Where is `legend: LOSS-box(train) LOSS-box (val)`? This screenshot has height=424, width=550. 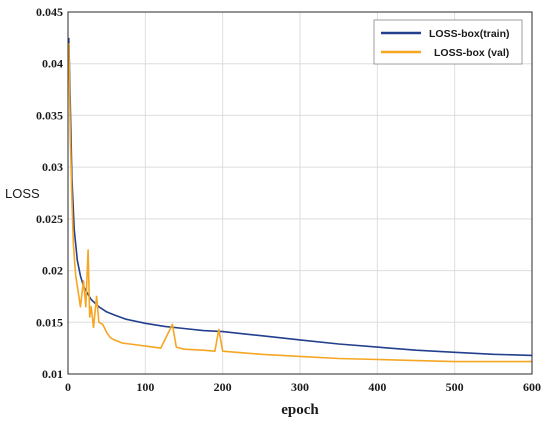
legend: LOSS-box(train) LOSS-box (val) is located at coordinates (448, 42).